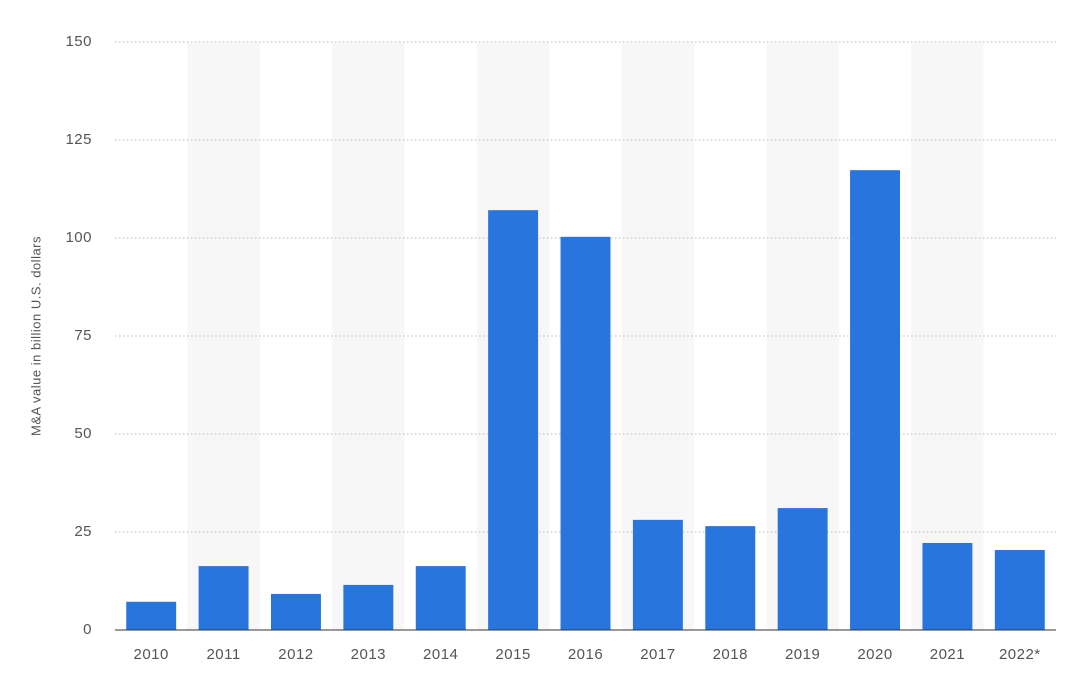 Image resolution: width=1080 pixels, height=685 pixels. I want to click on x-tick-label: 2012, so click(295, 654).